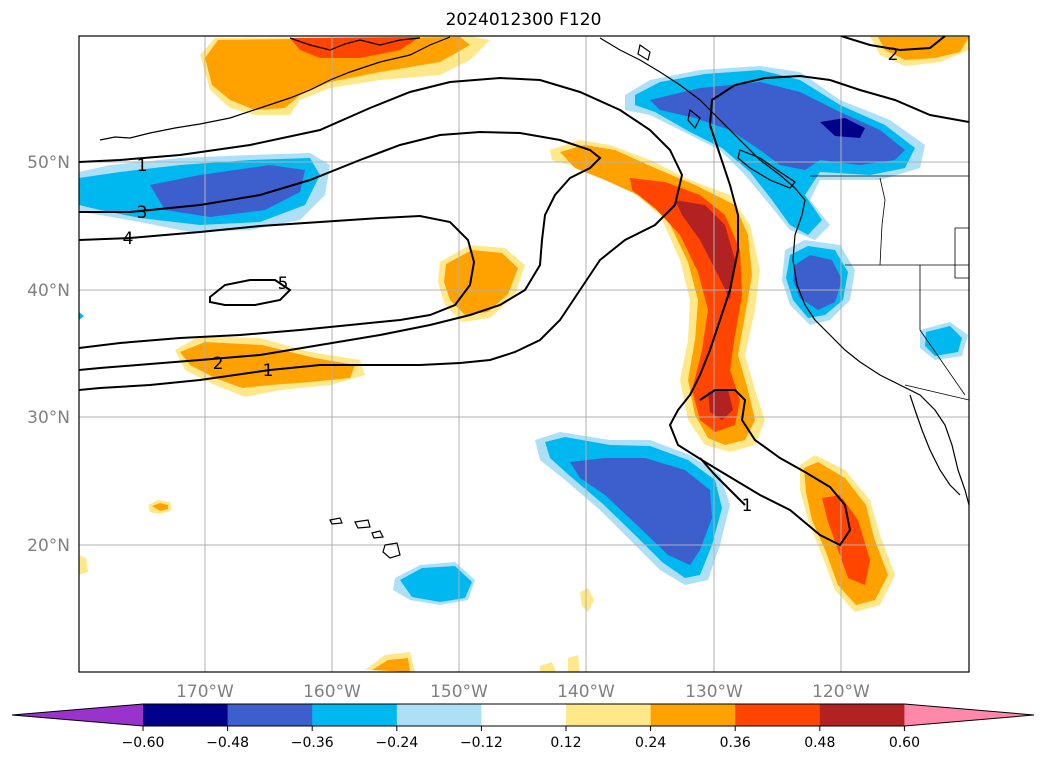  Describe the element at coordinates (904, 743) in the screenshot. I see `colorbar-tick-label: 0.60` at that location.